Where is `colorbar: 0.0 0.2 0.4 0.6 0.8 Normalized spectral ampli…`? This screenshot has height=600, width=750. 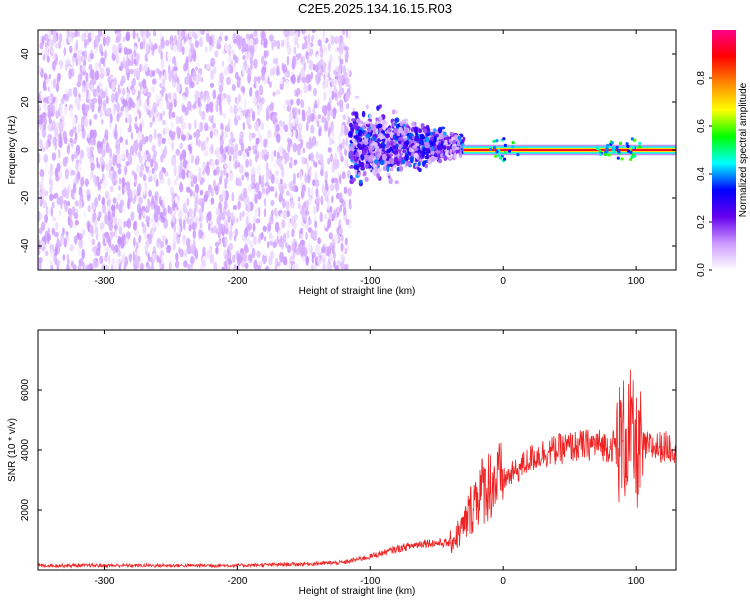
colorbar: 0.0 0.2 0.4 0.6 0.8 Normalized spectral ampli… is located at coordinates (722, 153).